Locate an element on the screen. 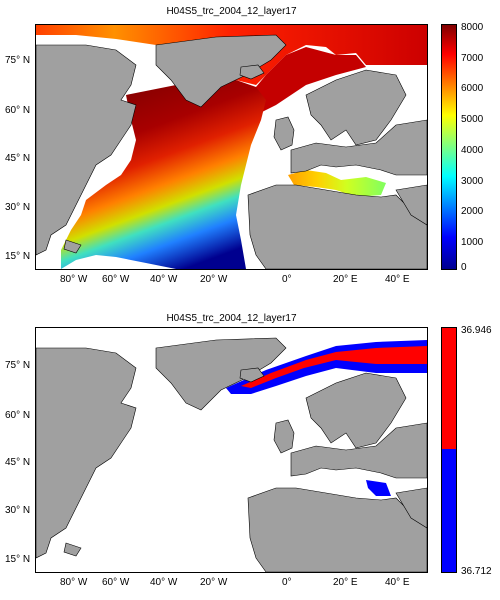  top-lat-label: 45° N is located at coordinates (18, 158).